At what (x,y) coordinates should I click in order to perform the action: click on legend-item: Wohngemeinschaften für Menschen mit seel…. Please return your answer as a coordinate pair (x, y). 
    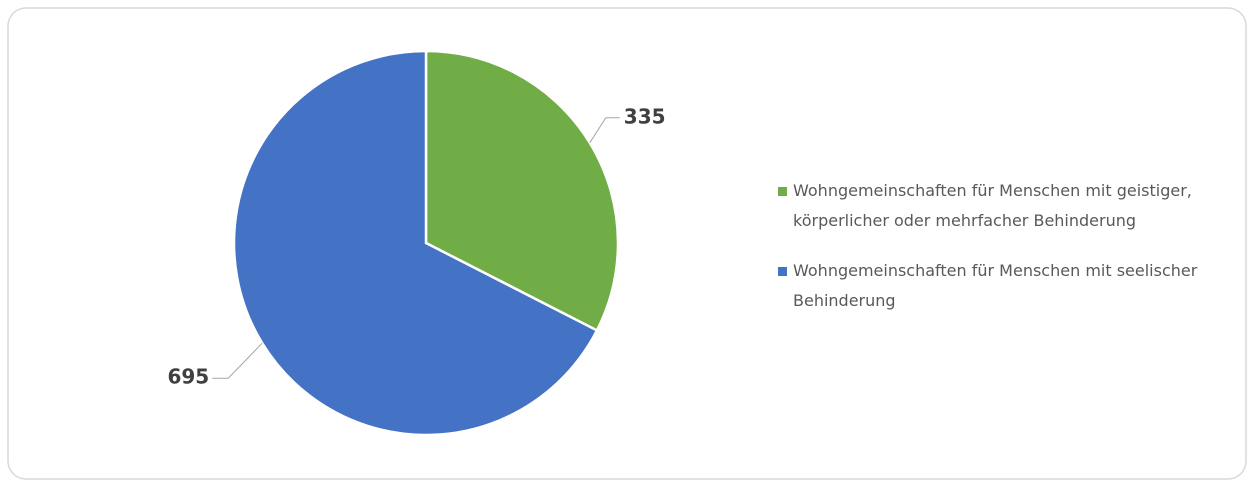
    Looking at the image, I should click on (1003, 286).